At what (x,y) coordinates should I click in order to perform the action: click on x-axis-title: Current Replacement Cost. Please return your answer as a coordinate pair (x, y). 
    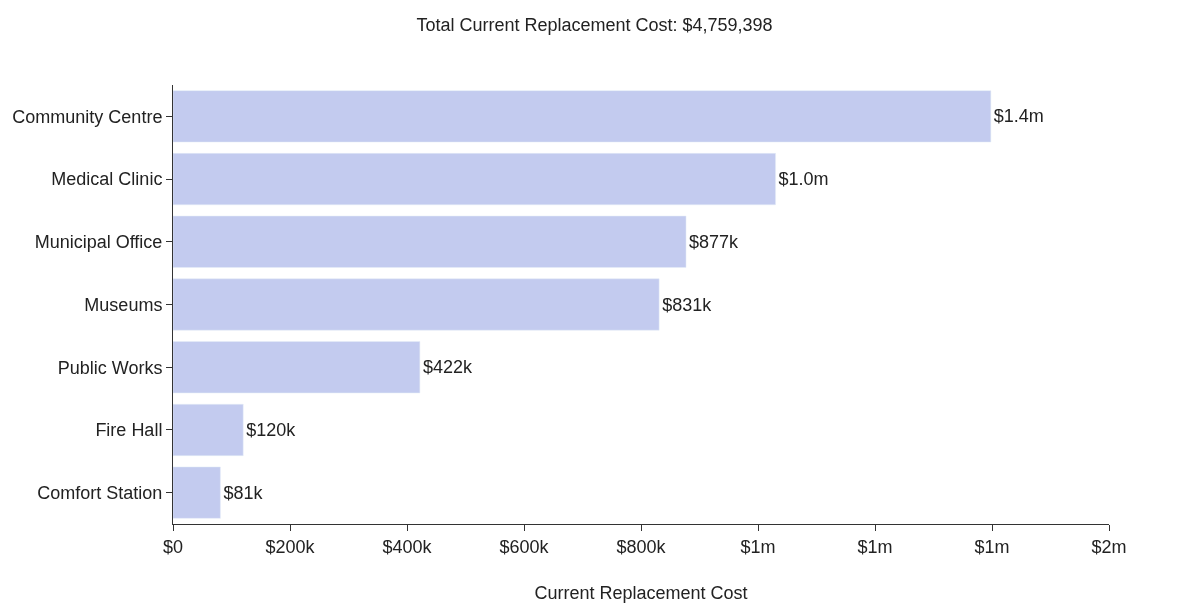
    Looking at the image, I should click on (641, 592).